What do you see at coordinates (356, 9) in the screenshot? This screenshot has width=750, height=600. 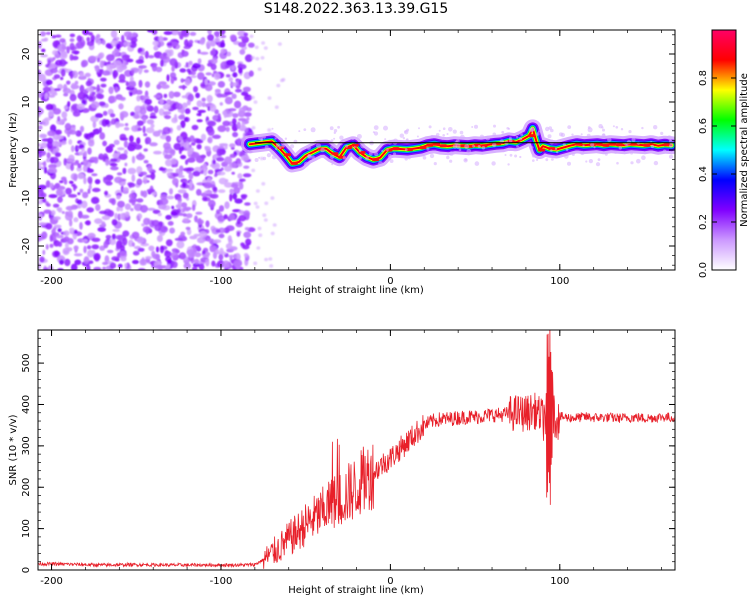 I see `figure-title: S148.2022.363.13.39.G15` at bounding box center [356, 9].